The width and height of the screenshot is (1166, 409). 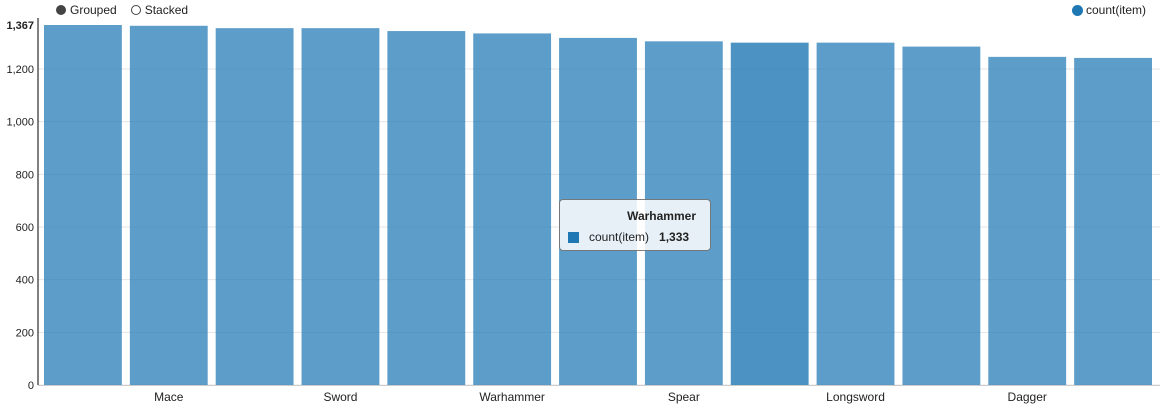 I want to click on tooltip-swatch-icon, so click(x=573, y=237).